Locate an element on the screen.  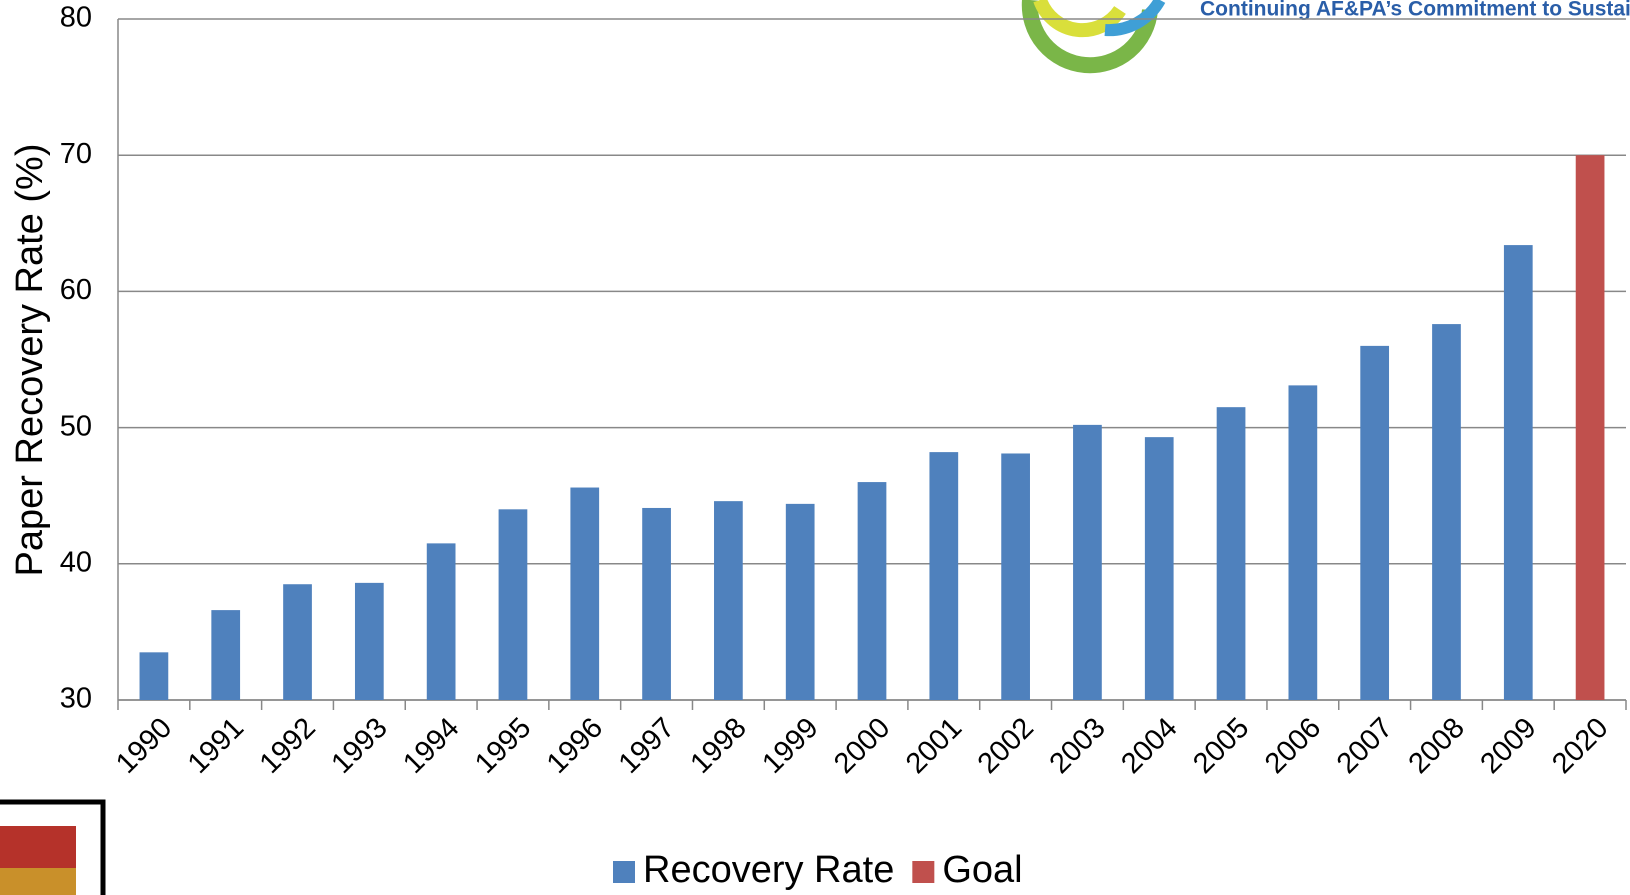
thumbnail is located at coordinates (53, 847).